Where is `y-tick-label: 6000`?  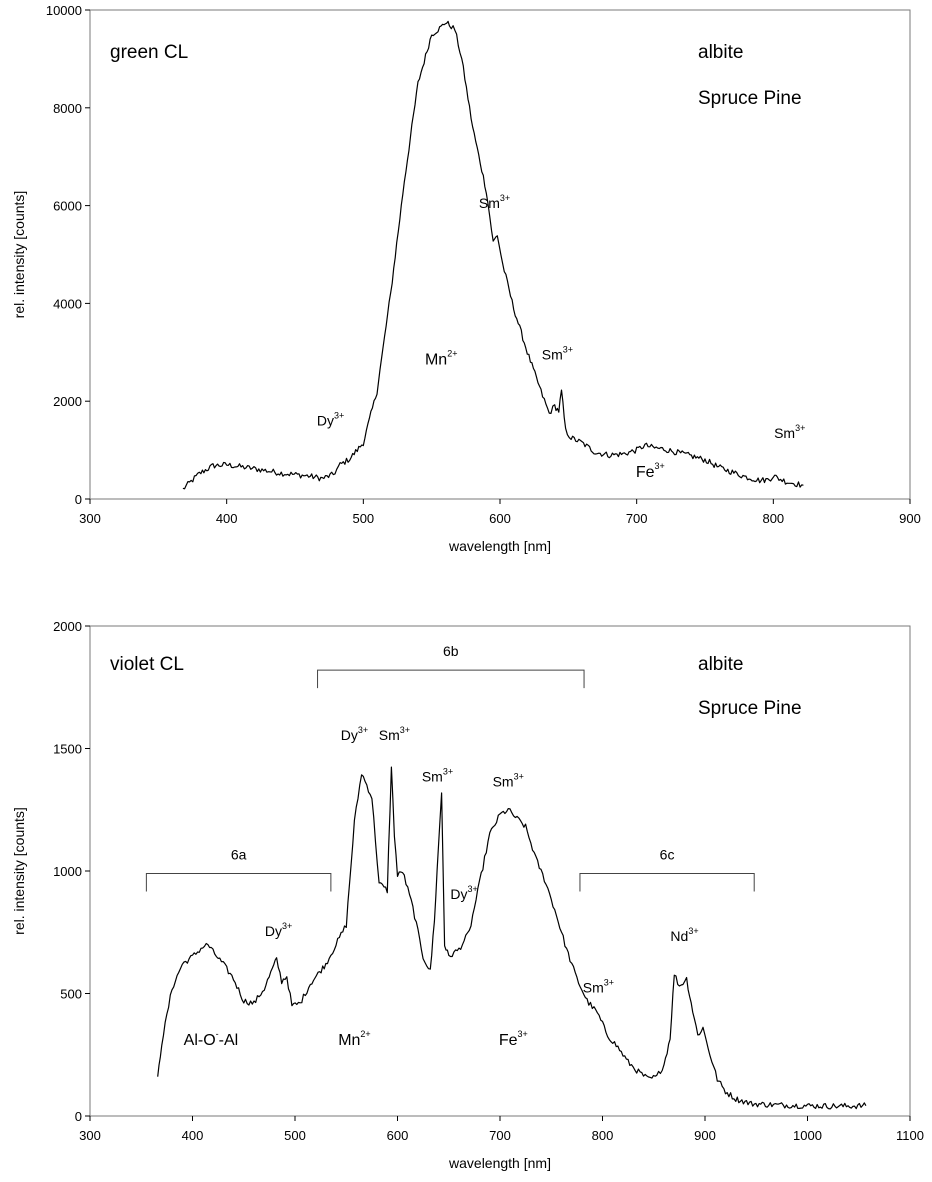
y-tick-label: 6000 is located at coordinates (67, 206).